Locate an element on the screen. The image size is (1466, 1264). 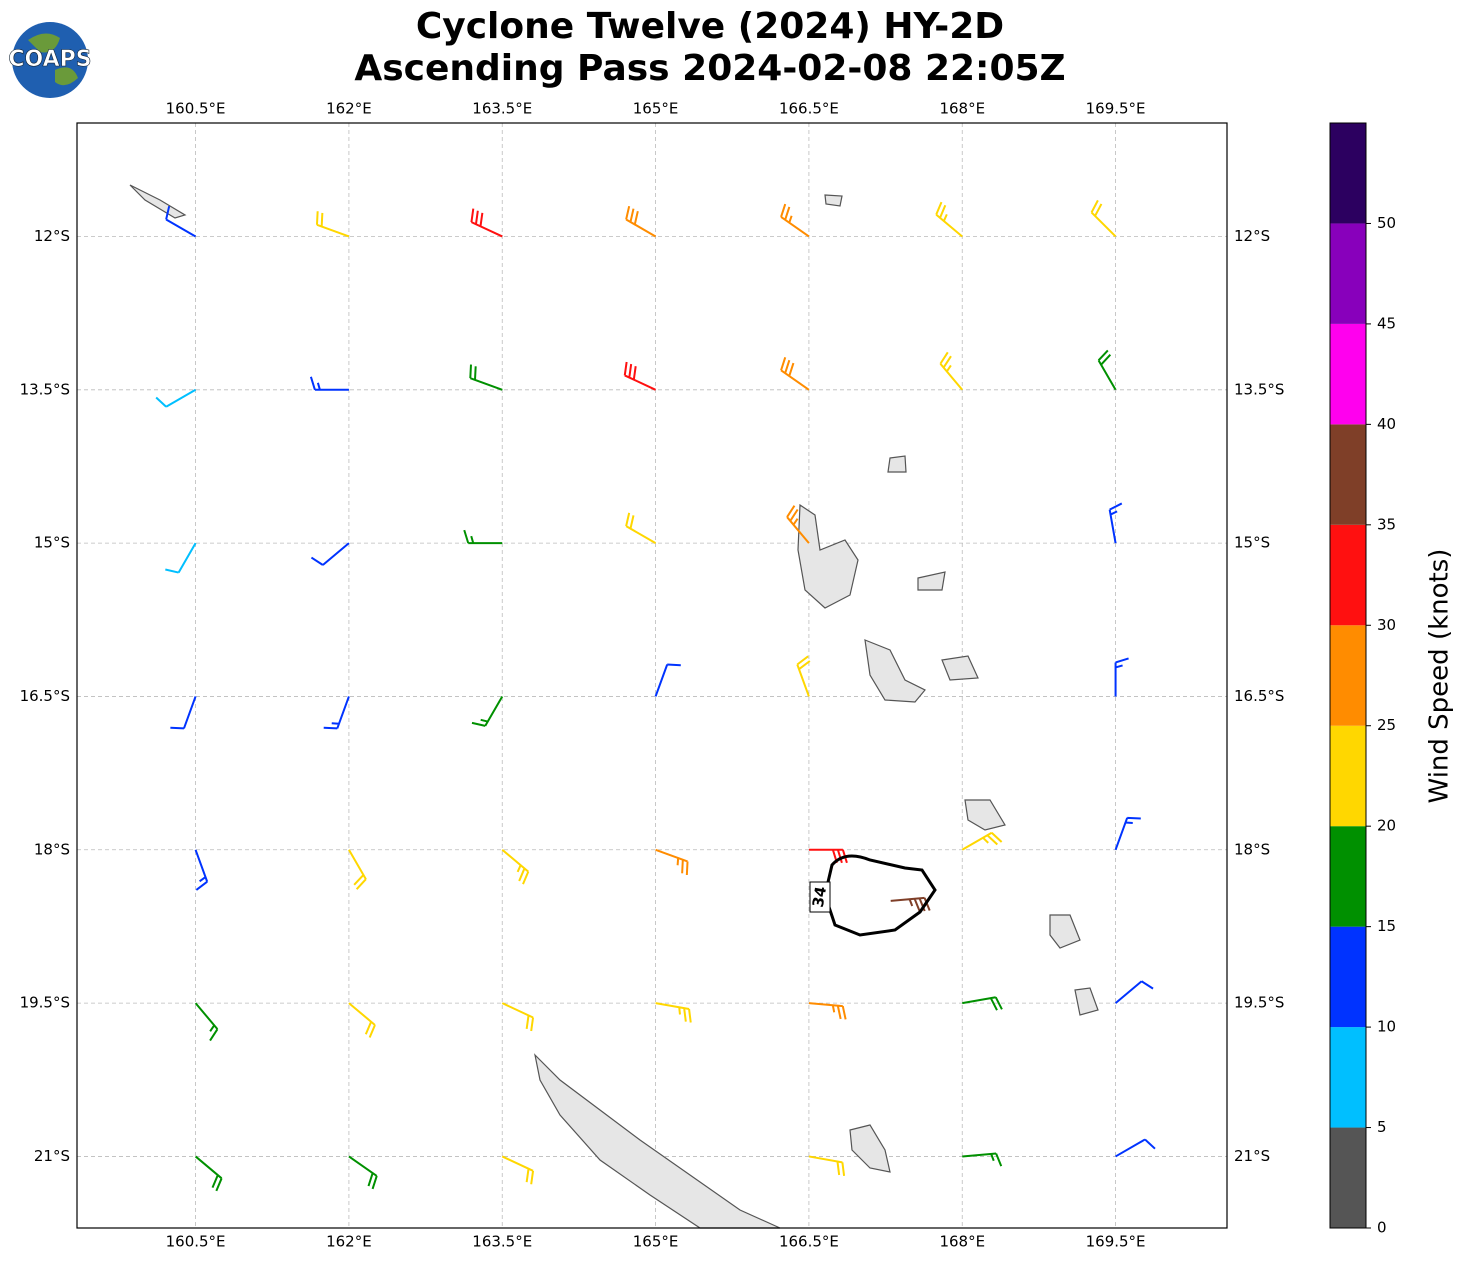
colorbar-tick-label: 20 is located at coordinates (1386, 826).